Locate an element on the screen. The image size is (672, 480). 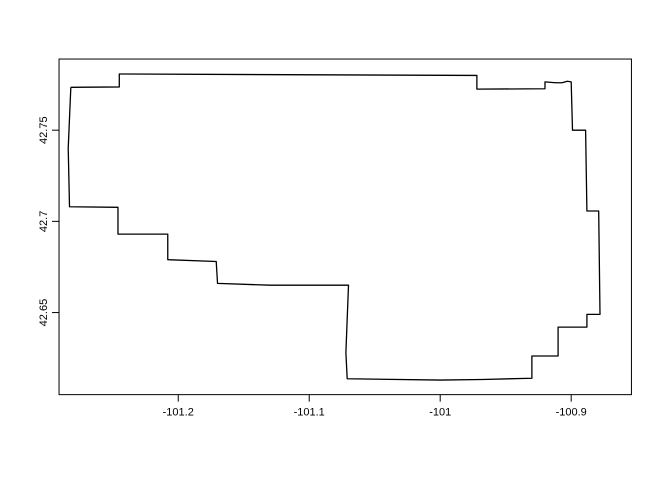
x-tick-label: -100.9 is located at coordinates (571, 413).